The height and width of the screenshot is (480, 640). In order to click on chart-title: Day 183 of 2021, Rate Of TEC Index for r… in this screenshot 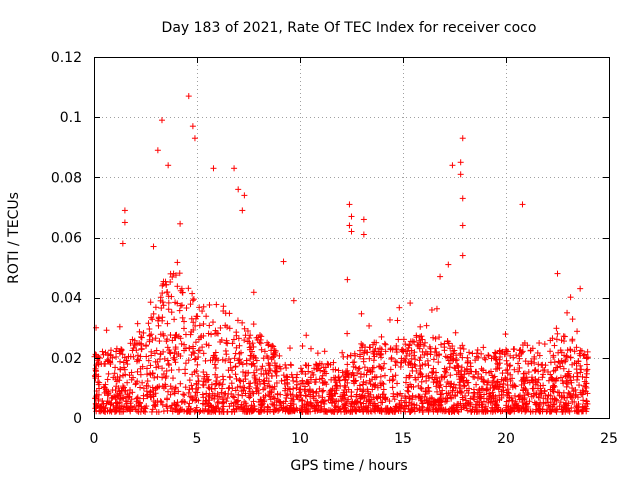, I will do `click(349, 28)`.